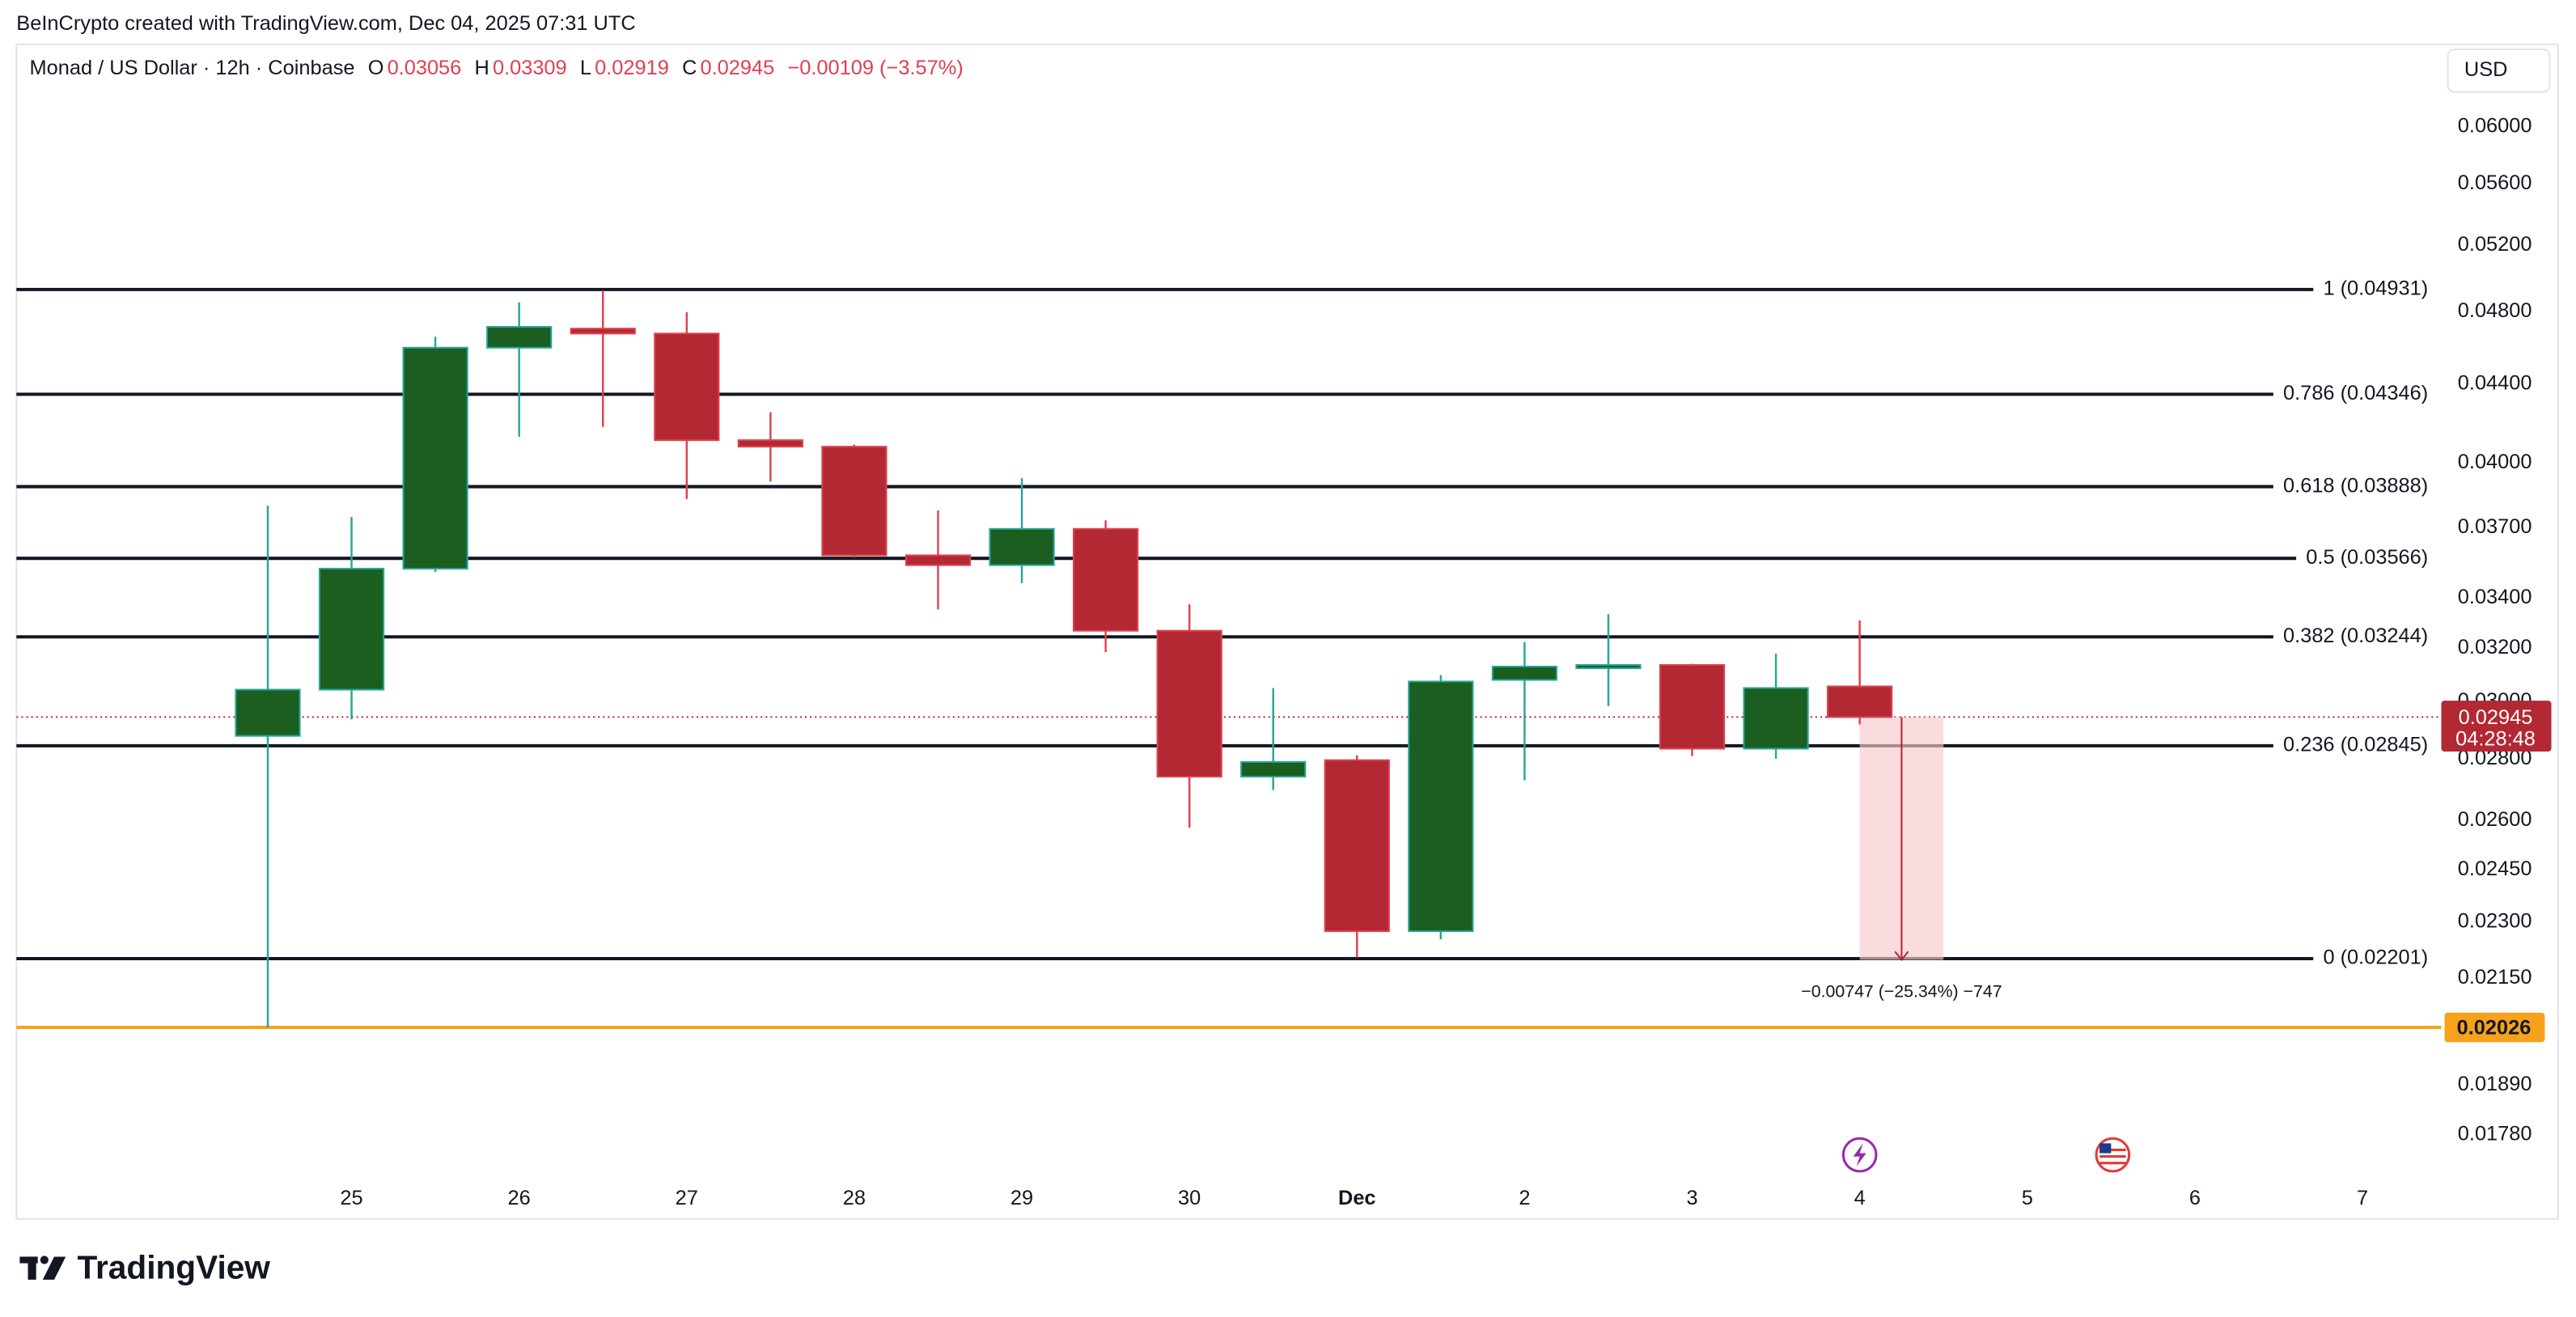  I want to click on y-tick-label: 0.01780, so click(2495, 1133).